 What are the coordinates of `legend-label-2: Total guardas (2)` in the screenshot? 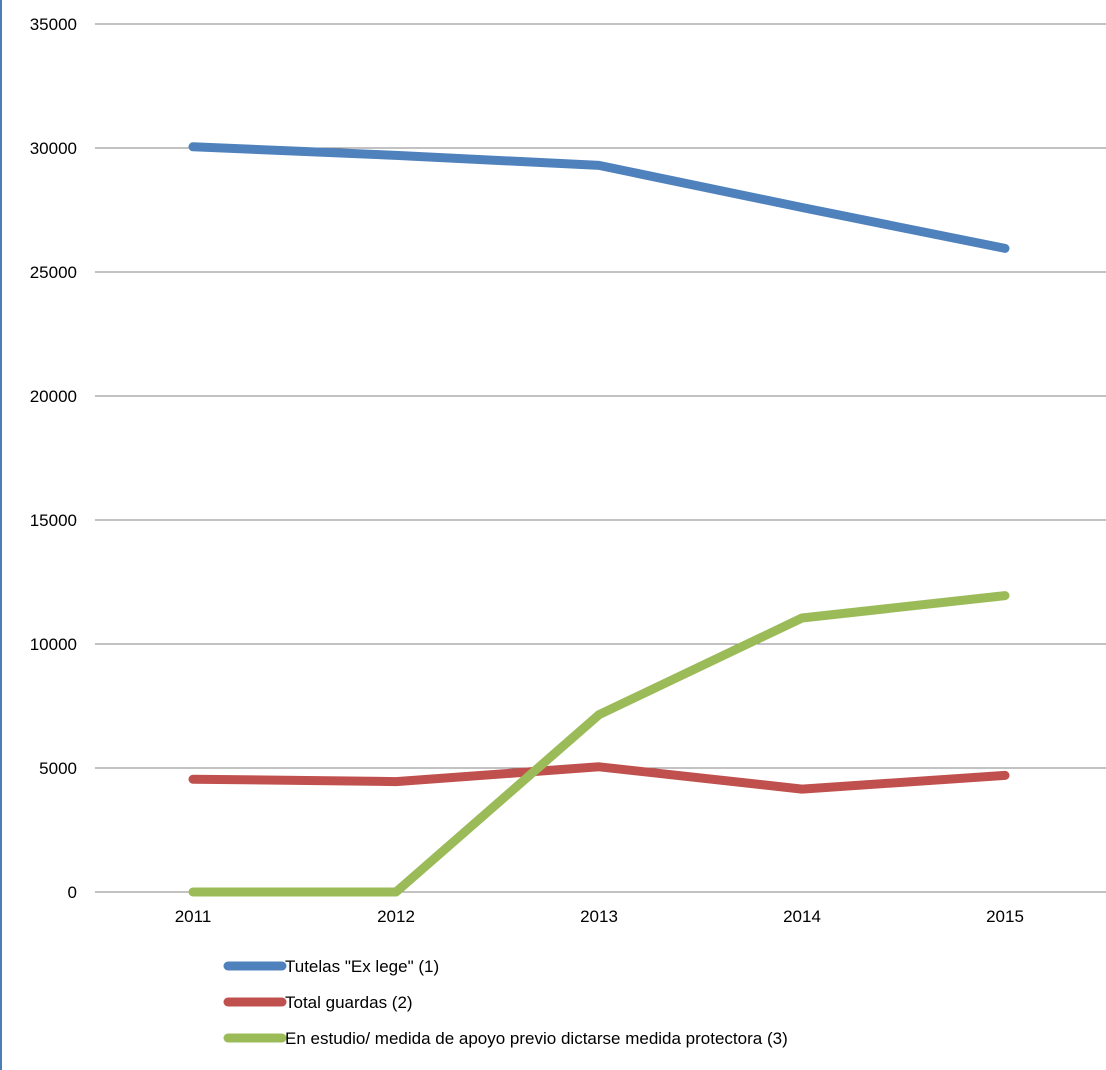 It's located at (349, 1002).